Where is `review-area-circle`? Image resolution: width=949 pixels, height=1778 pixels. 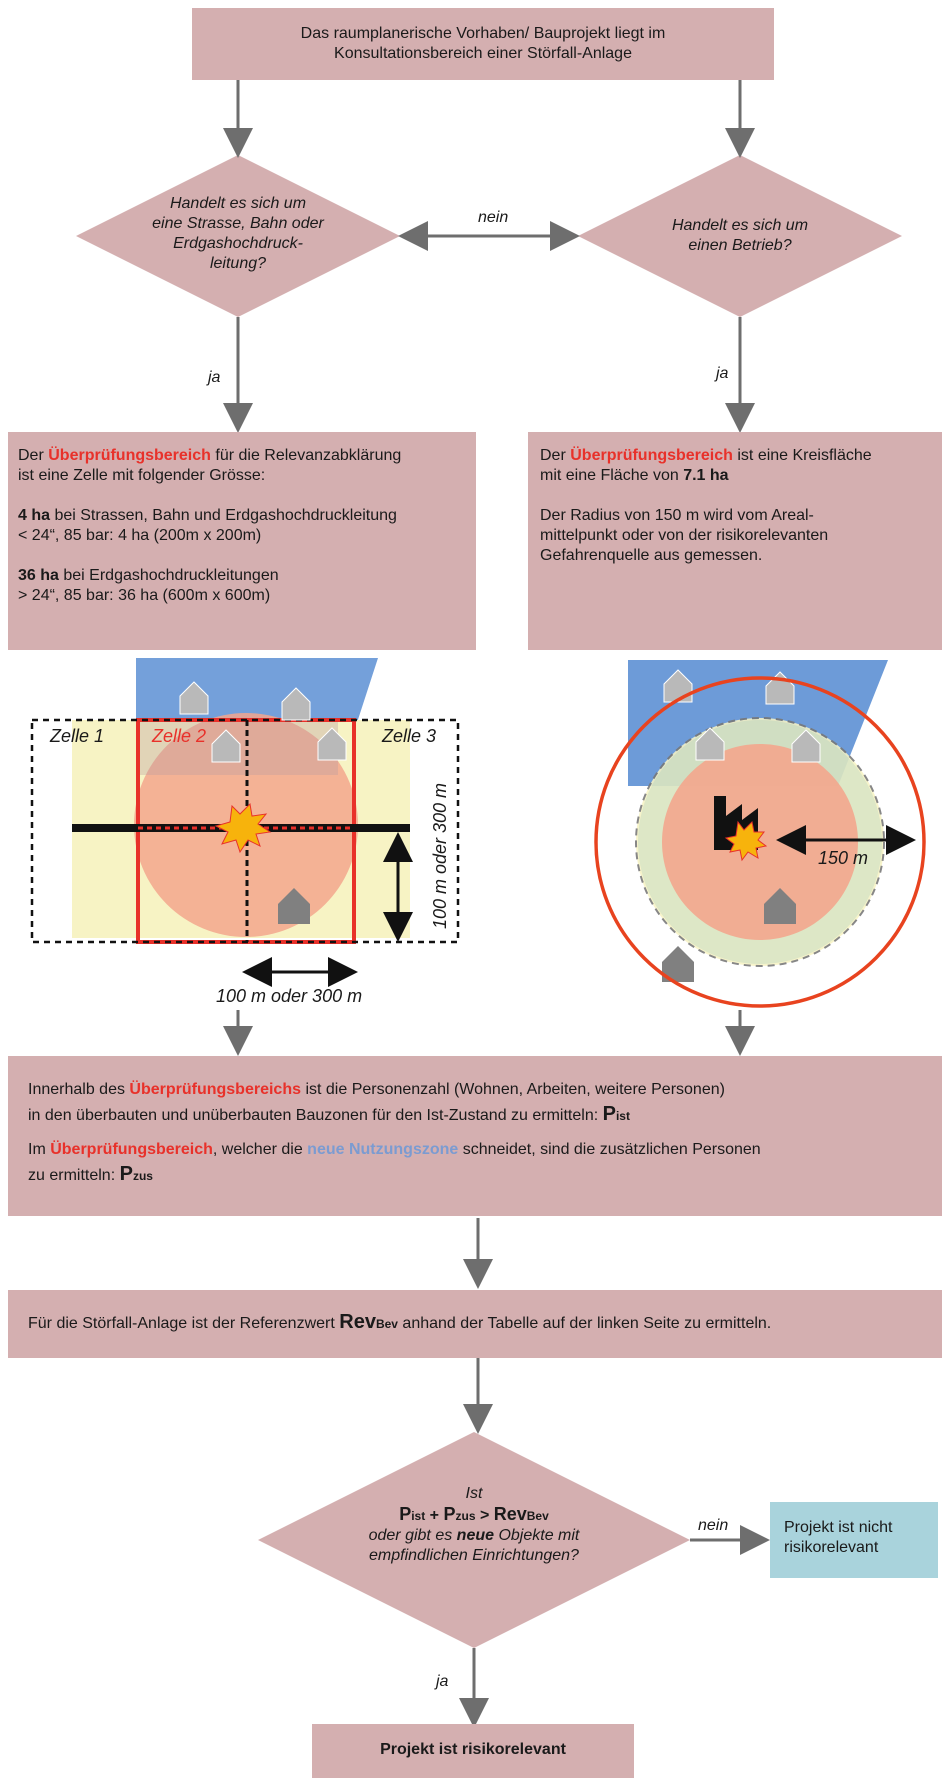
review-area-circle is located at coordinates (760, 842).